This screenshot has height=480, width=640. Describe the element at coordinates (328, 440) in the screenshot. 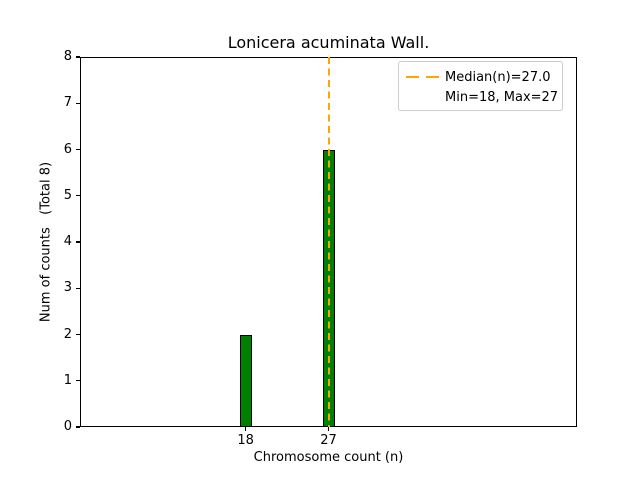

I see `x-tick-label: 27` at that location.